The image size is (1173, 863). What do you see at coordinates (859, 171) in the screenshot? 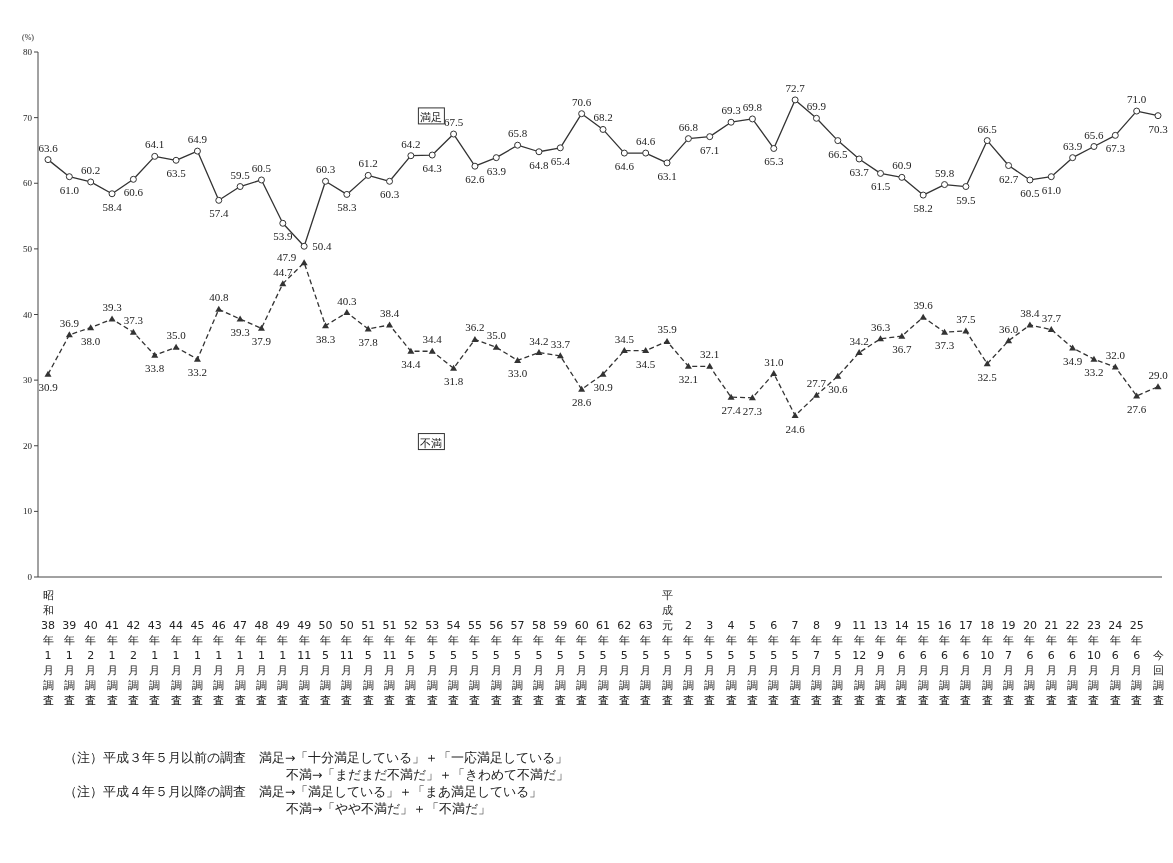
I see `data-label: 63.7` at bounding box center [859, 171].